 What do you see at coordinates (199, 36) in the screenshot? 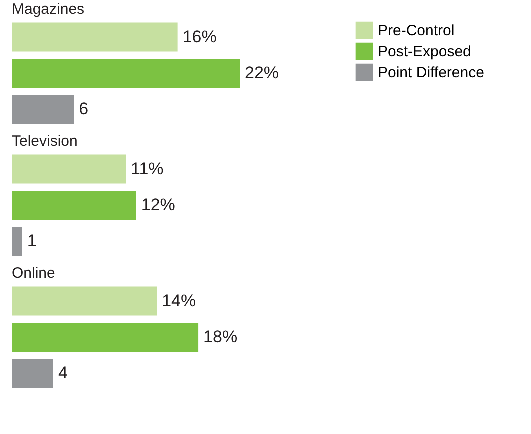
I see `data-label: 16%` at bounding box center [199, 36].